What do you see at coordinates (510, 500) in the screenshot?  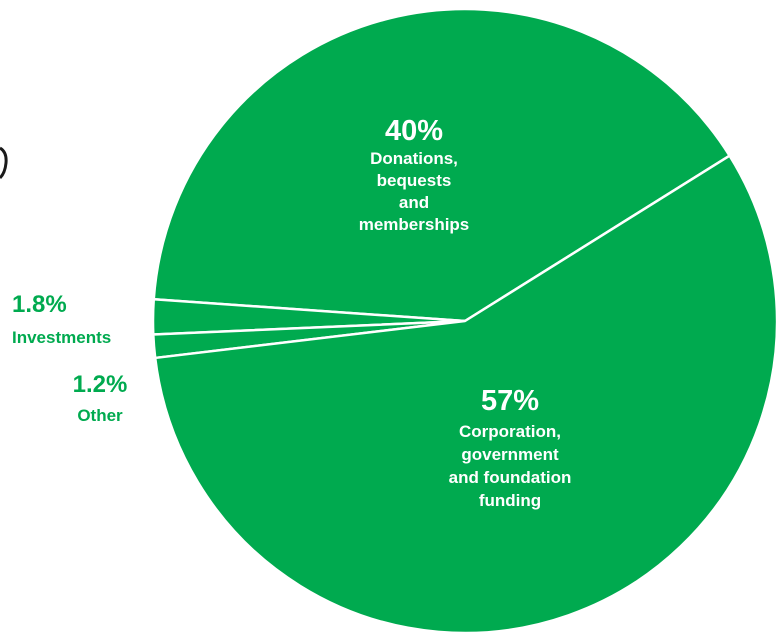 I see `slice-name-label: funding` at bounding box center [510, 500].